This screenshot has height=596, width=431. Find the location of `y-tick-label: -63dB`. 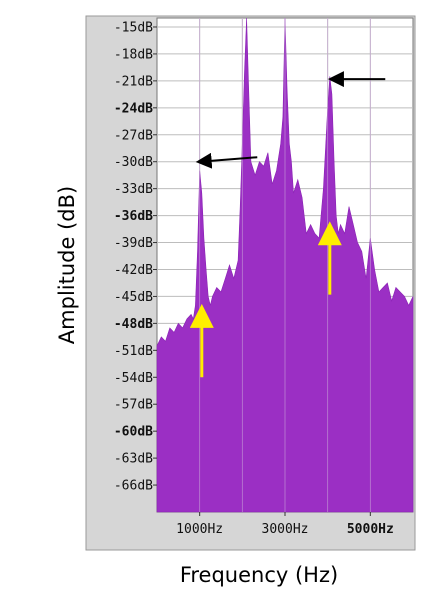

y-tick-label: -63dB is located at coordinates (133, 459).